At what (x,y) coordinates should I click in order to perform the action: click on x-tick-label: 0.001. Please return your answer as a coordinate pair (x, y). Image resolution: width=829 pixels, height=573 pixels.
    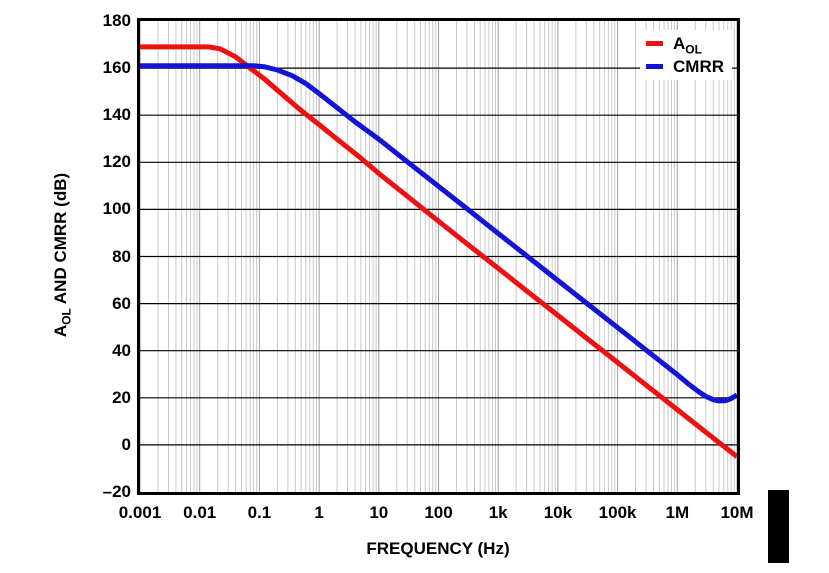
    Looking at the image, I should click on (140, 512).